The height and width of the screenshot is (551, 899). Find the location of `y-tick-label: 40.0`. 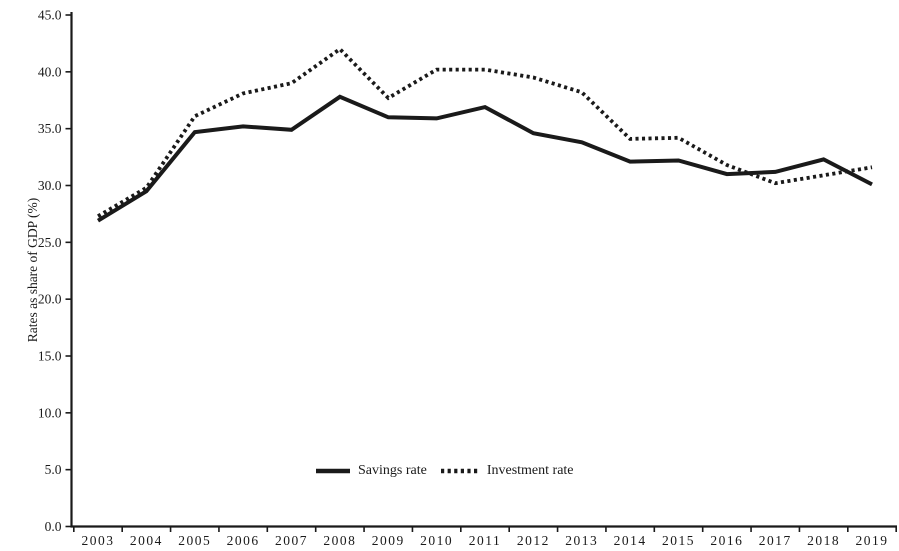

y-tick-label: 40.0 is located at coordinates (50, 71).